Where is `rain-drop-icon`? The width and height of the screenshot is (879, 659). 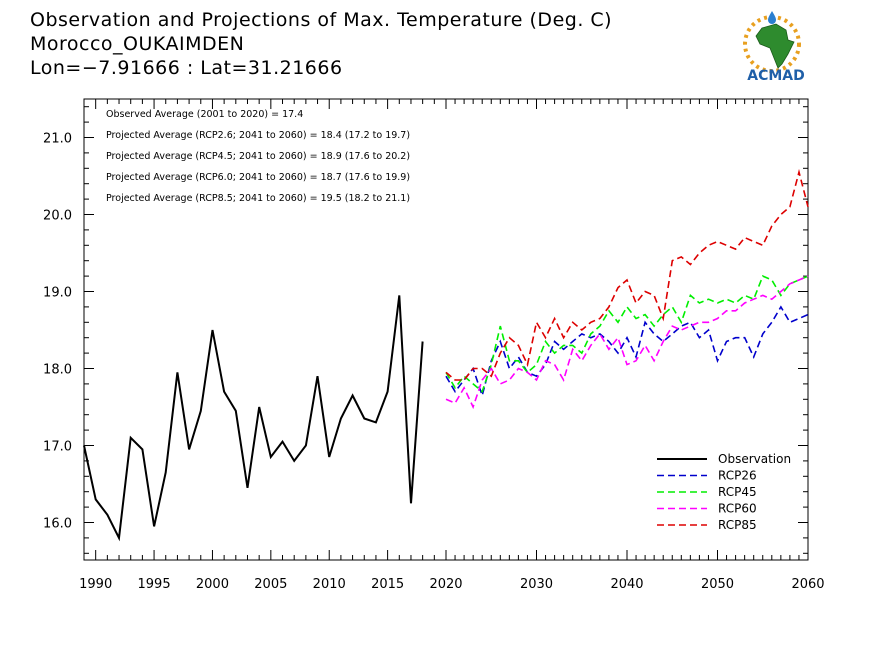 rain-drop-icon is located at coordinates (772, 17).